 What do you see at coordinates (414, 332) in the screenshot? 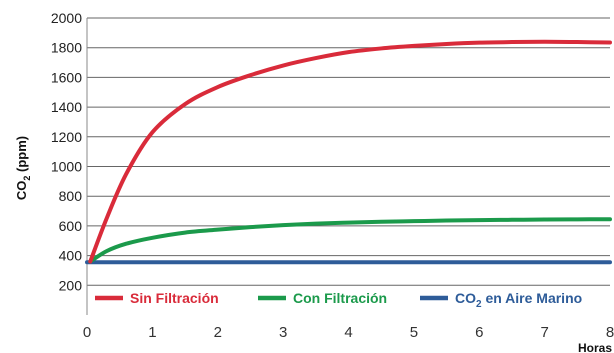
I see `x-tick-label: 5` at bounding box center [414, 332].